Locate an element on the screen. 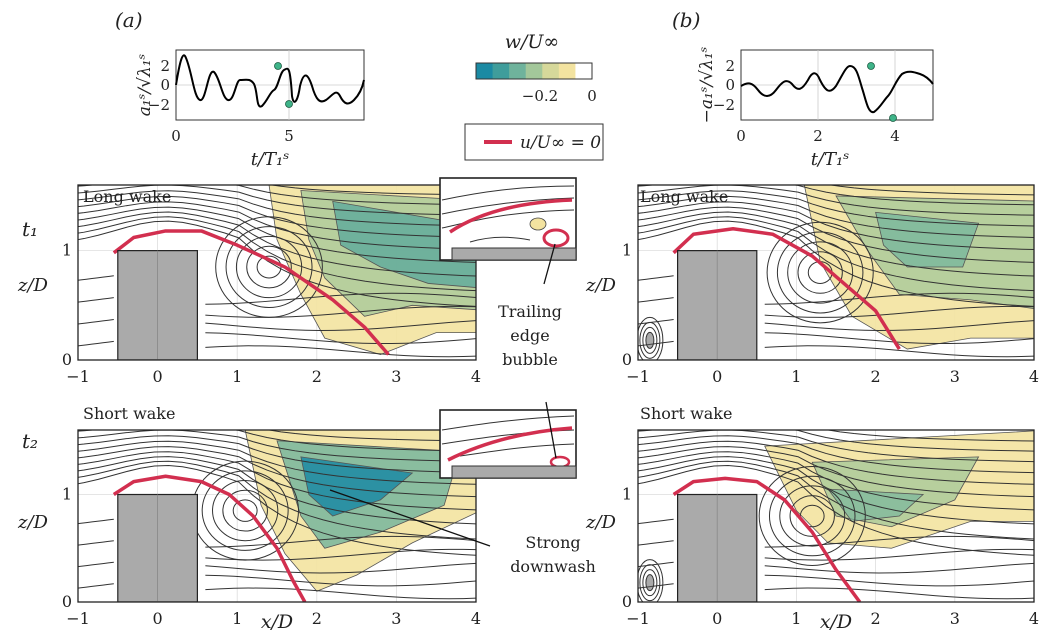 This screenshot has height=638, width=1041. right-bottom-zero-contour is located at coordinates (767, 539).